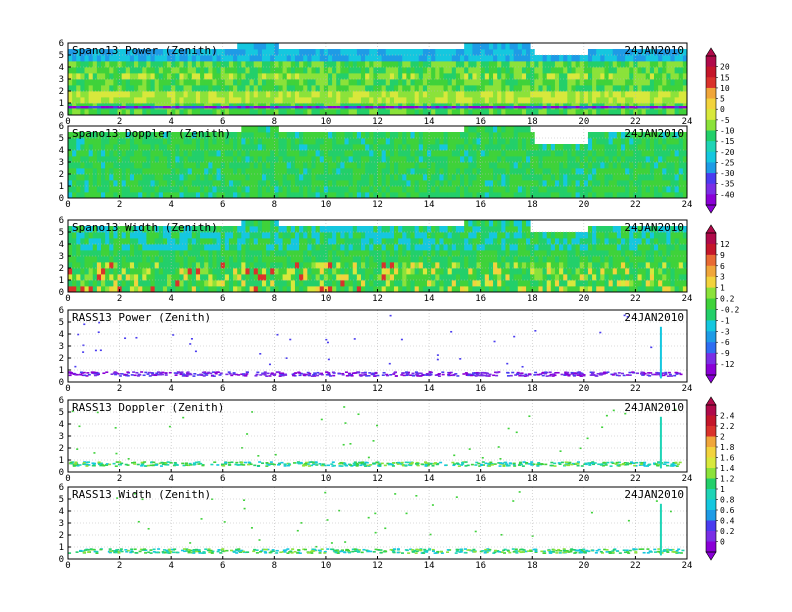 This screenshot has height=612, width=792. Describe the element at coordinates (725, 353) in the screenshot. I see `colorbar-tick-label: -9` at that location.